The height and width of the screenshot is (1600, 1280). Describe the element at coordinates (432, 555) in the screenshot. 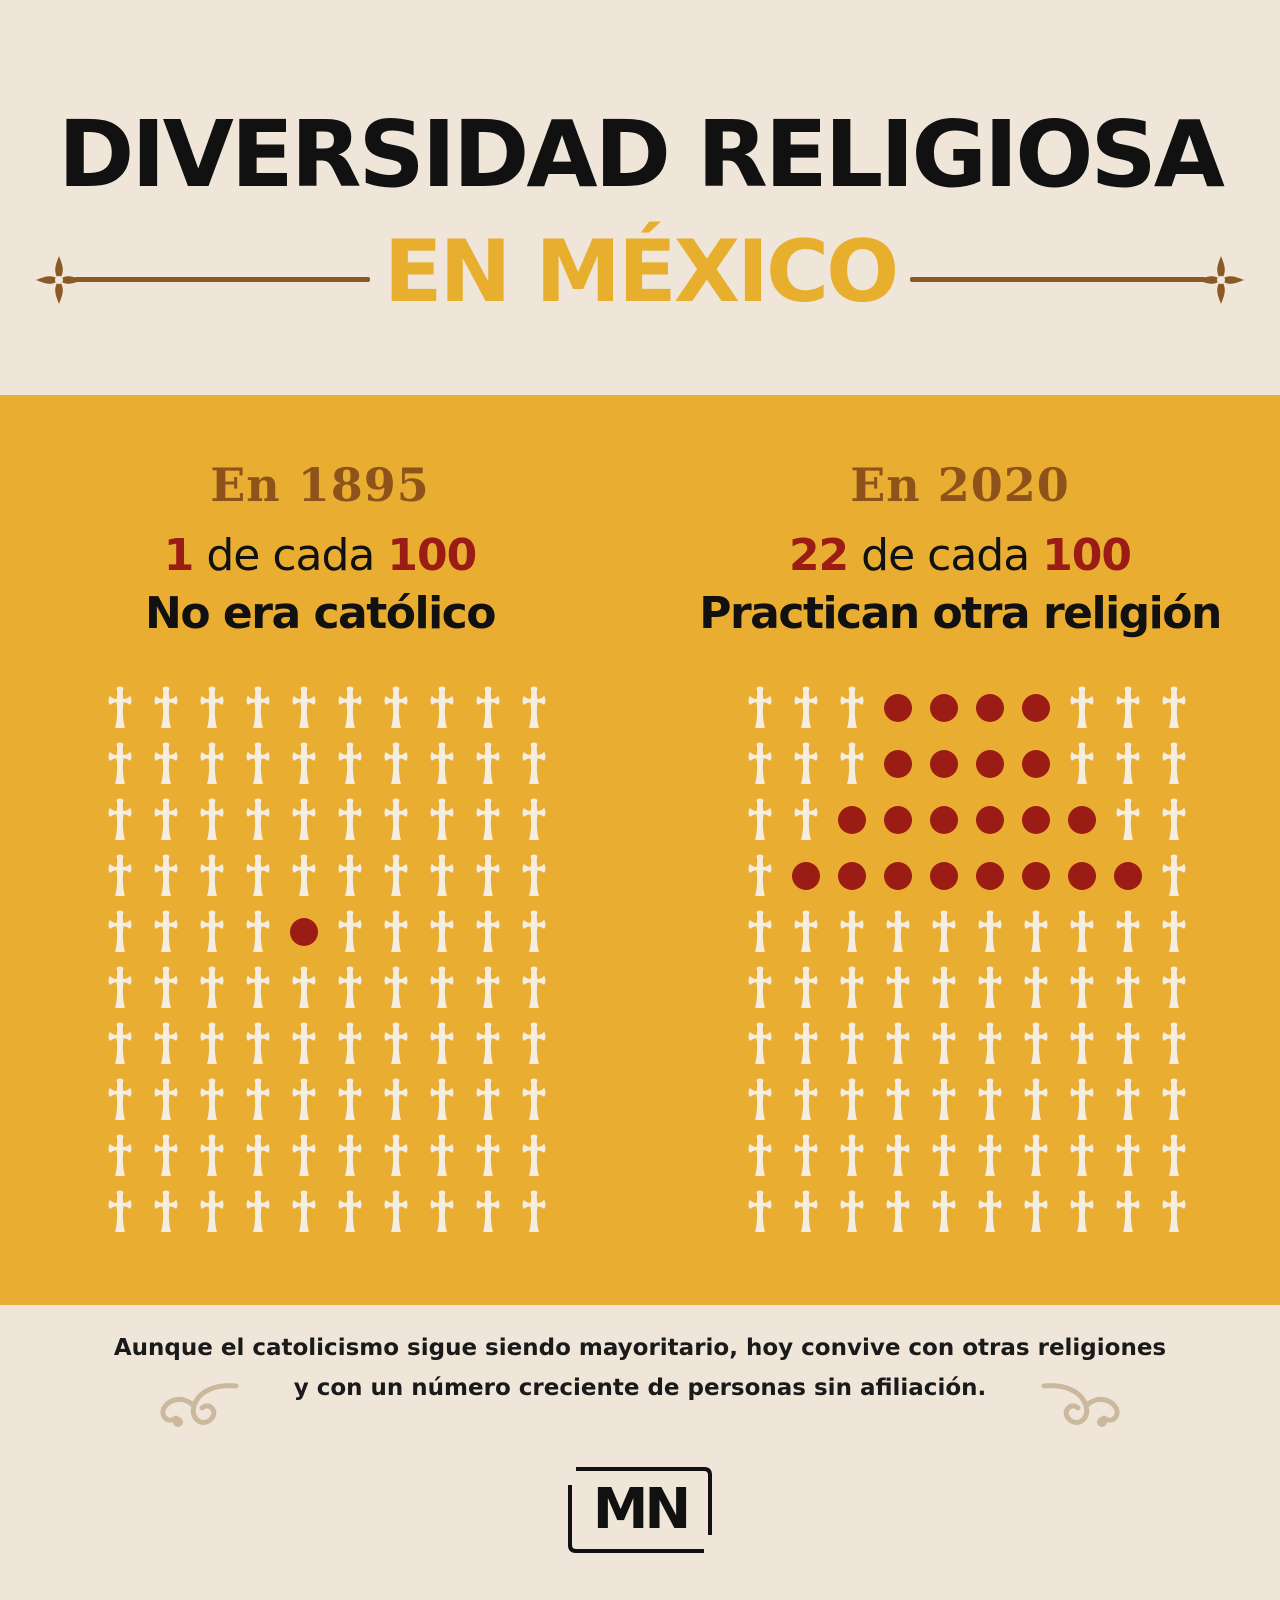

I see `stat-total: 100` at that location.